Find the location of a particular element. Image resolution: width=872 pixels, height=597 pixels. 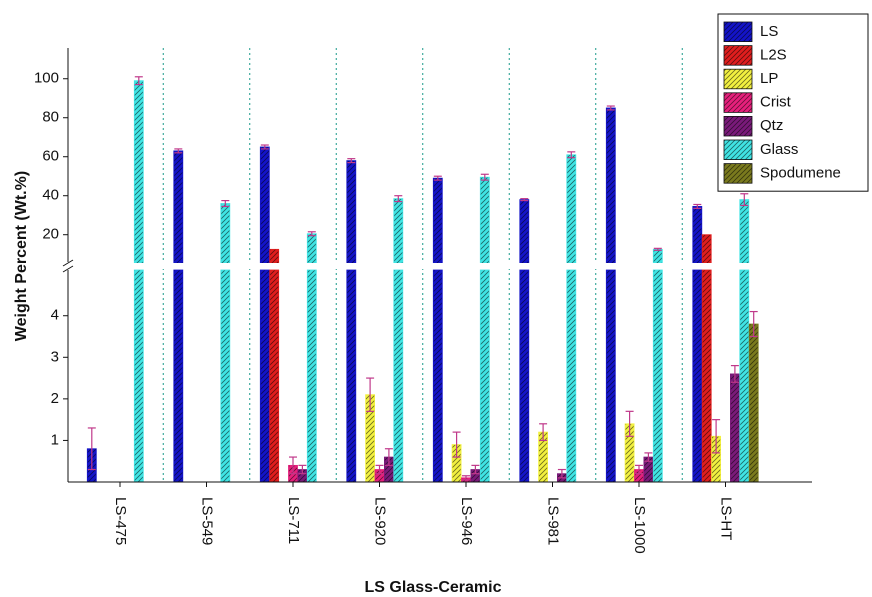

axis-break is located at coordinates (437, 266).